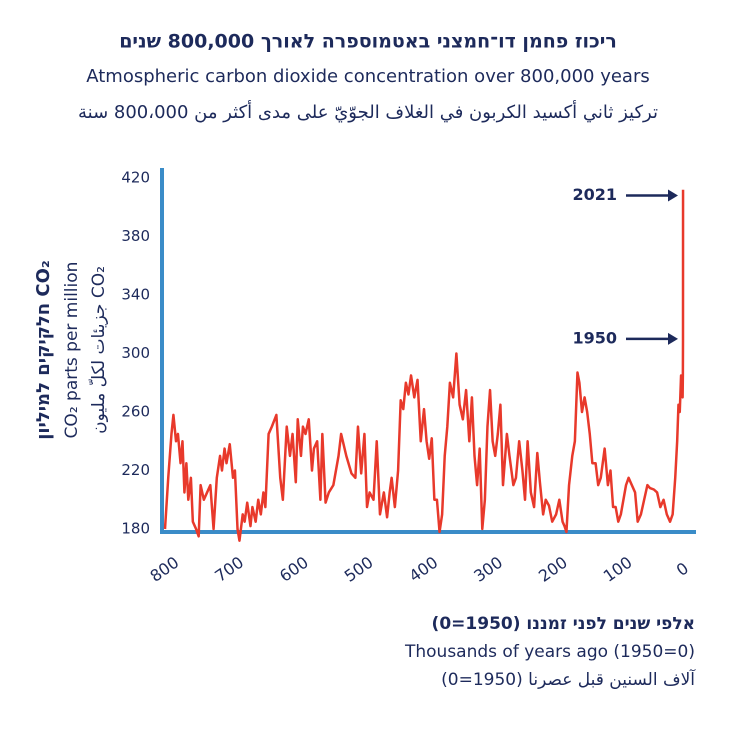 Image resolution: width=737 pixels, height=738 pixels. Describe the element at coordinates (359, 569) in the screenshot. I see `x-tick-label: 500` at that location.